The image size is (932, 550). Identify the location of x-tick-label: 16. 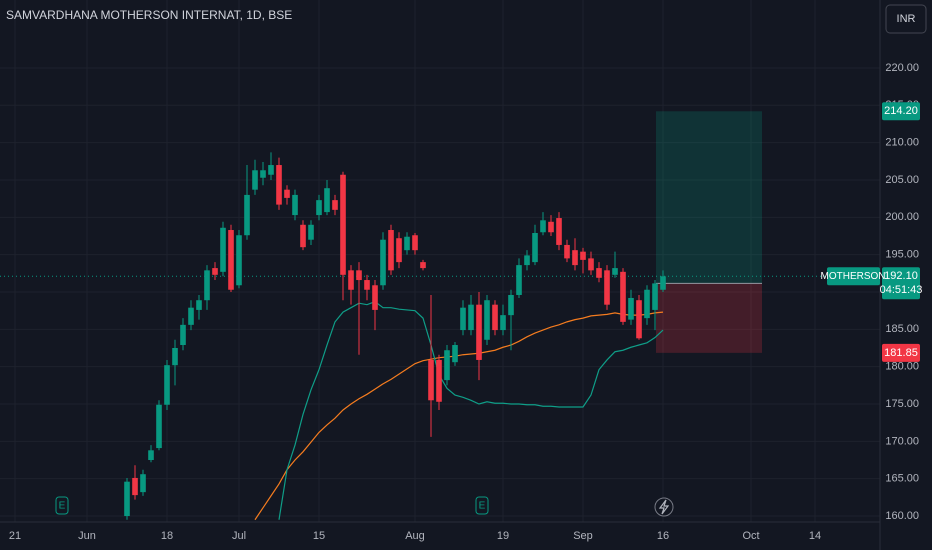
(663, 536).